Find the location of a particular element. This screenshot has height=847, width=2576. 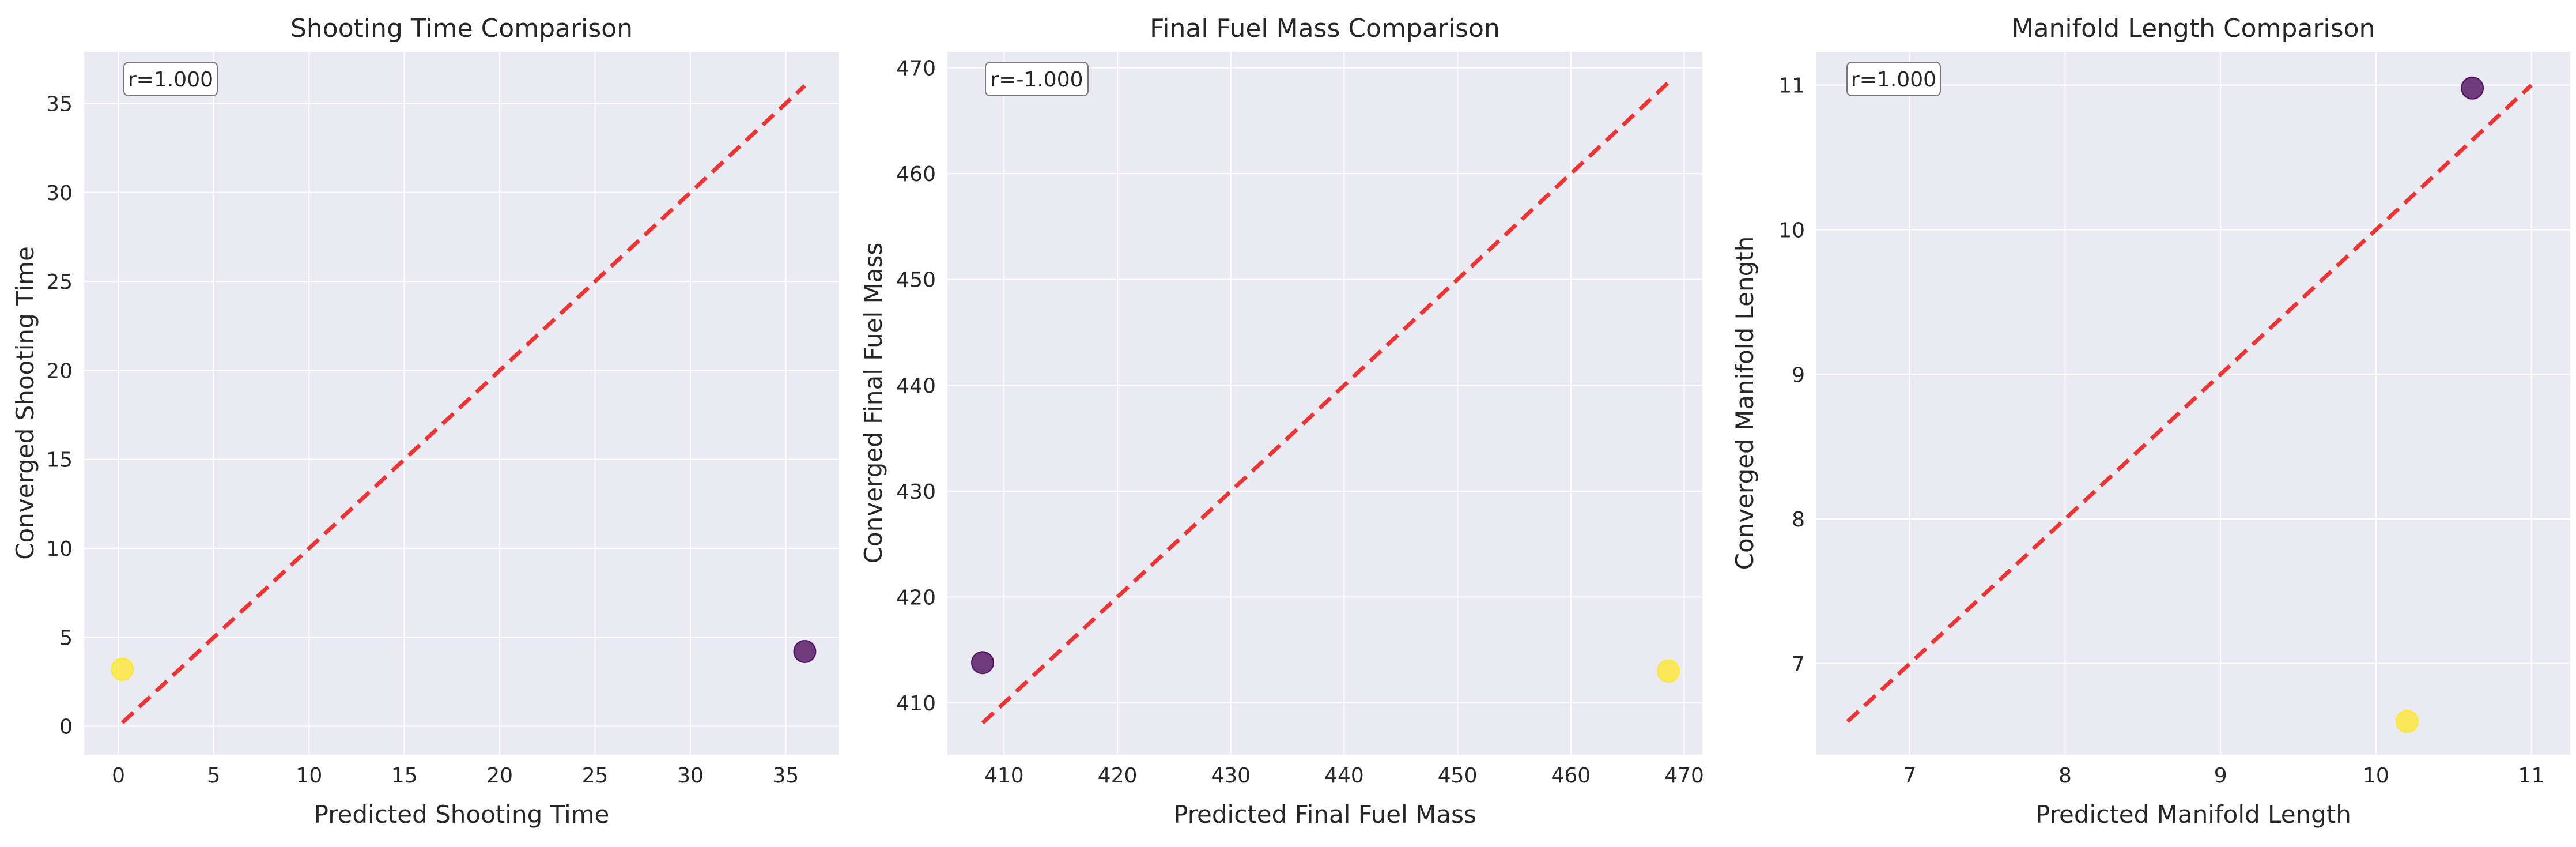

x-axis-label: Predicted Final Fuel Mass is located at coordinates (1324, 814).